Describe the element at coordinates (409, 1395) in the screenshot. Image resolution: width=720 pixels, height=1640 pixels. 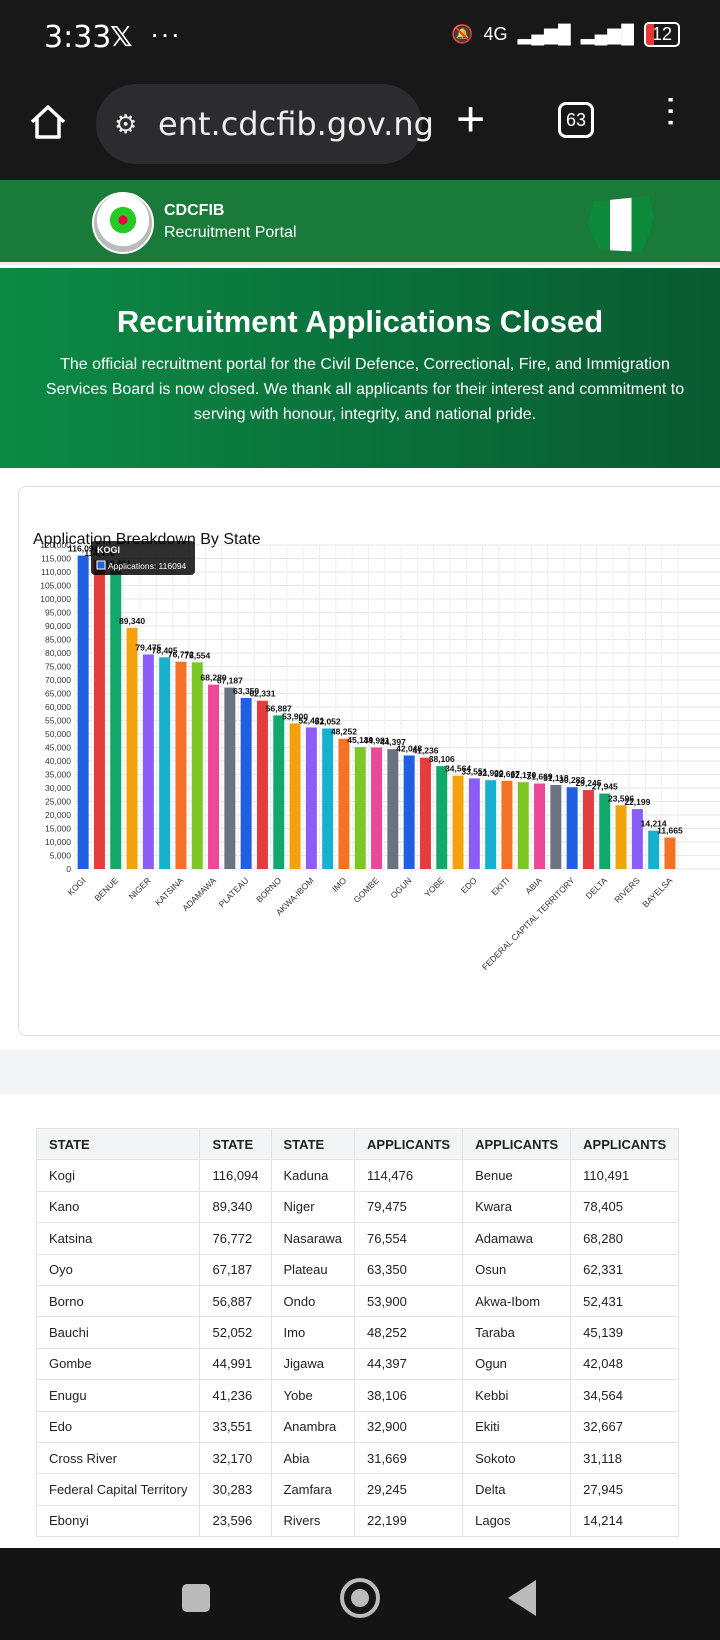
I see `table-cell: 38,106` at that location.